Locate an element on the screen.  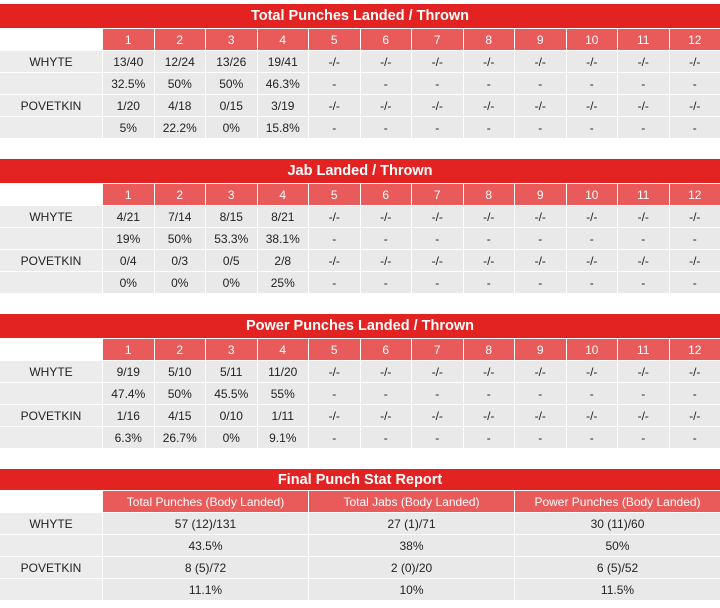
stat-cell: 4/21 is located at coordinates (128, 216).